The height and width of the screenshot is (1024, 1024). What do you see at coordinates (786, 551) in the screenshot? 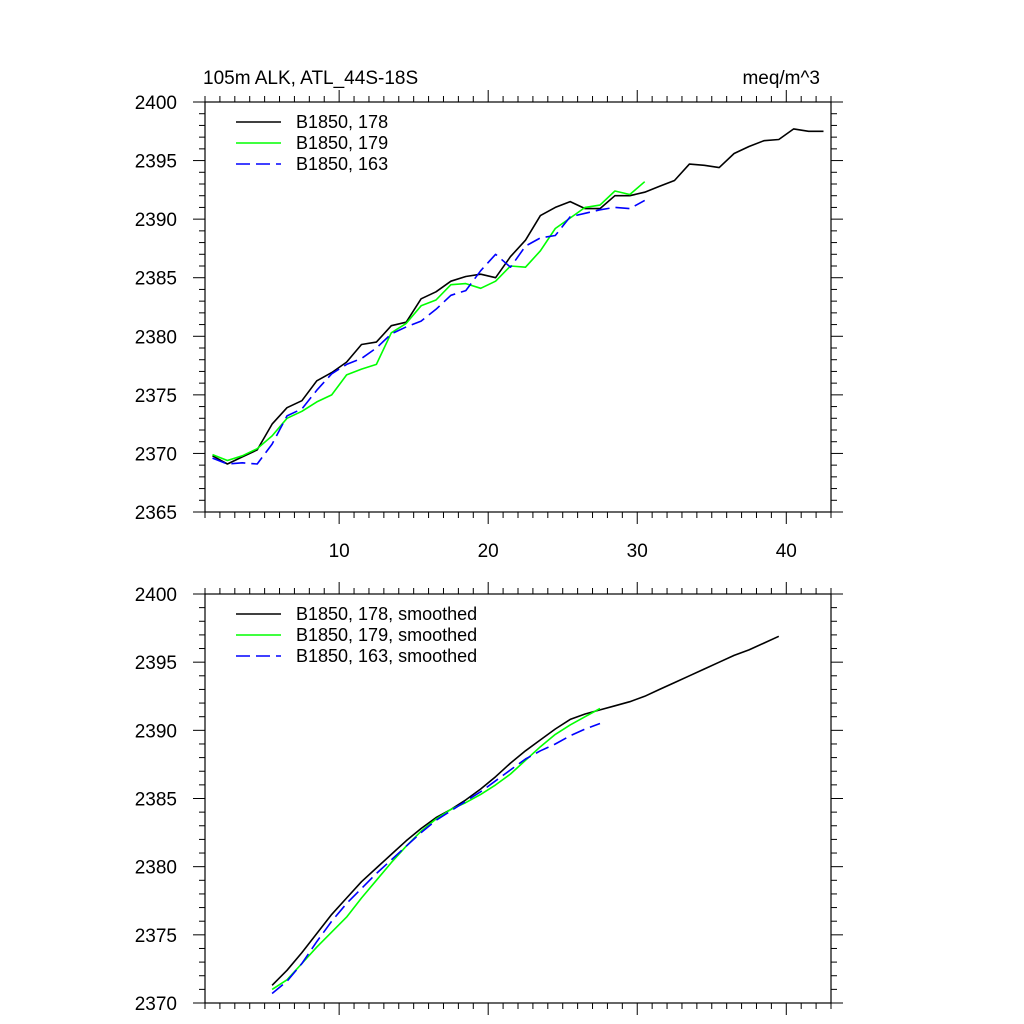
I see `x-tick-label: 40` at bounding box center [786, 551].